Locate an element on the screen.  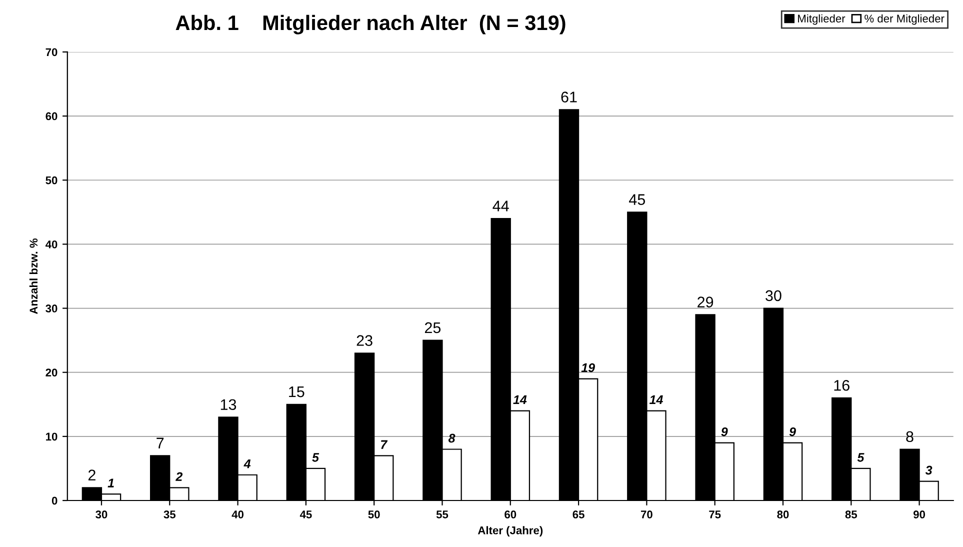
x-tick-label: 60 is located at coordinates (510, 514).